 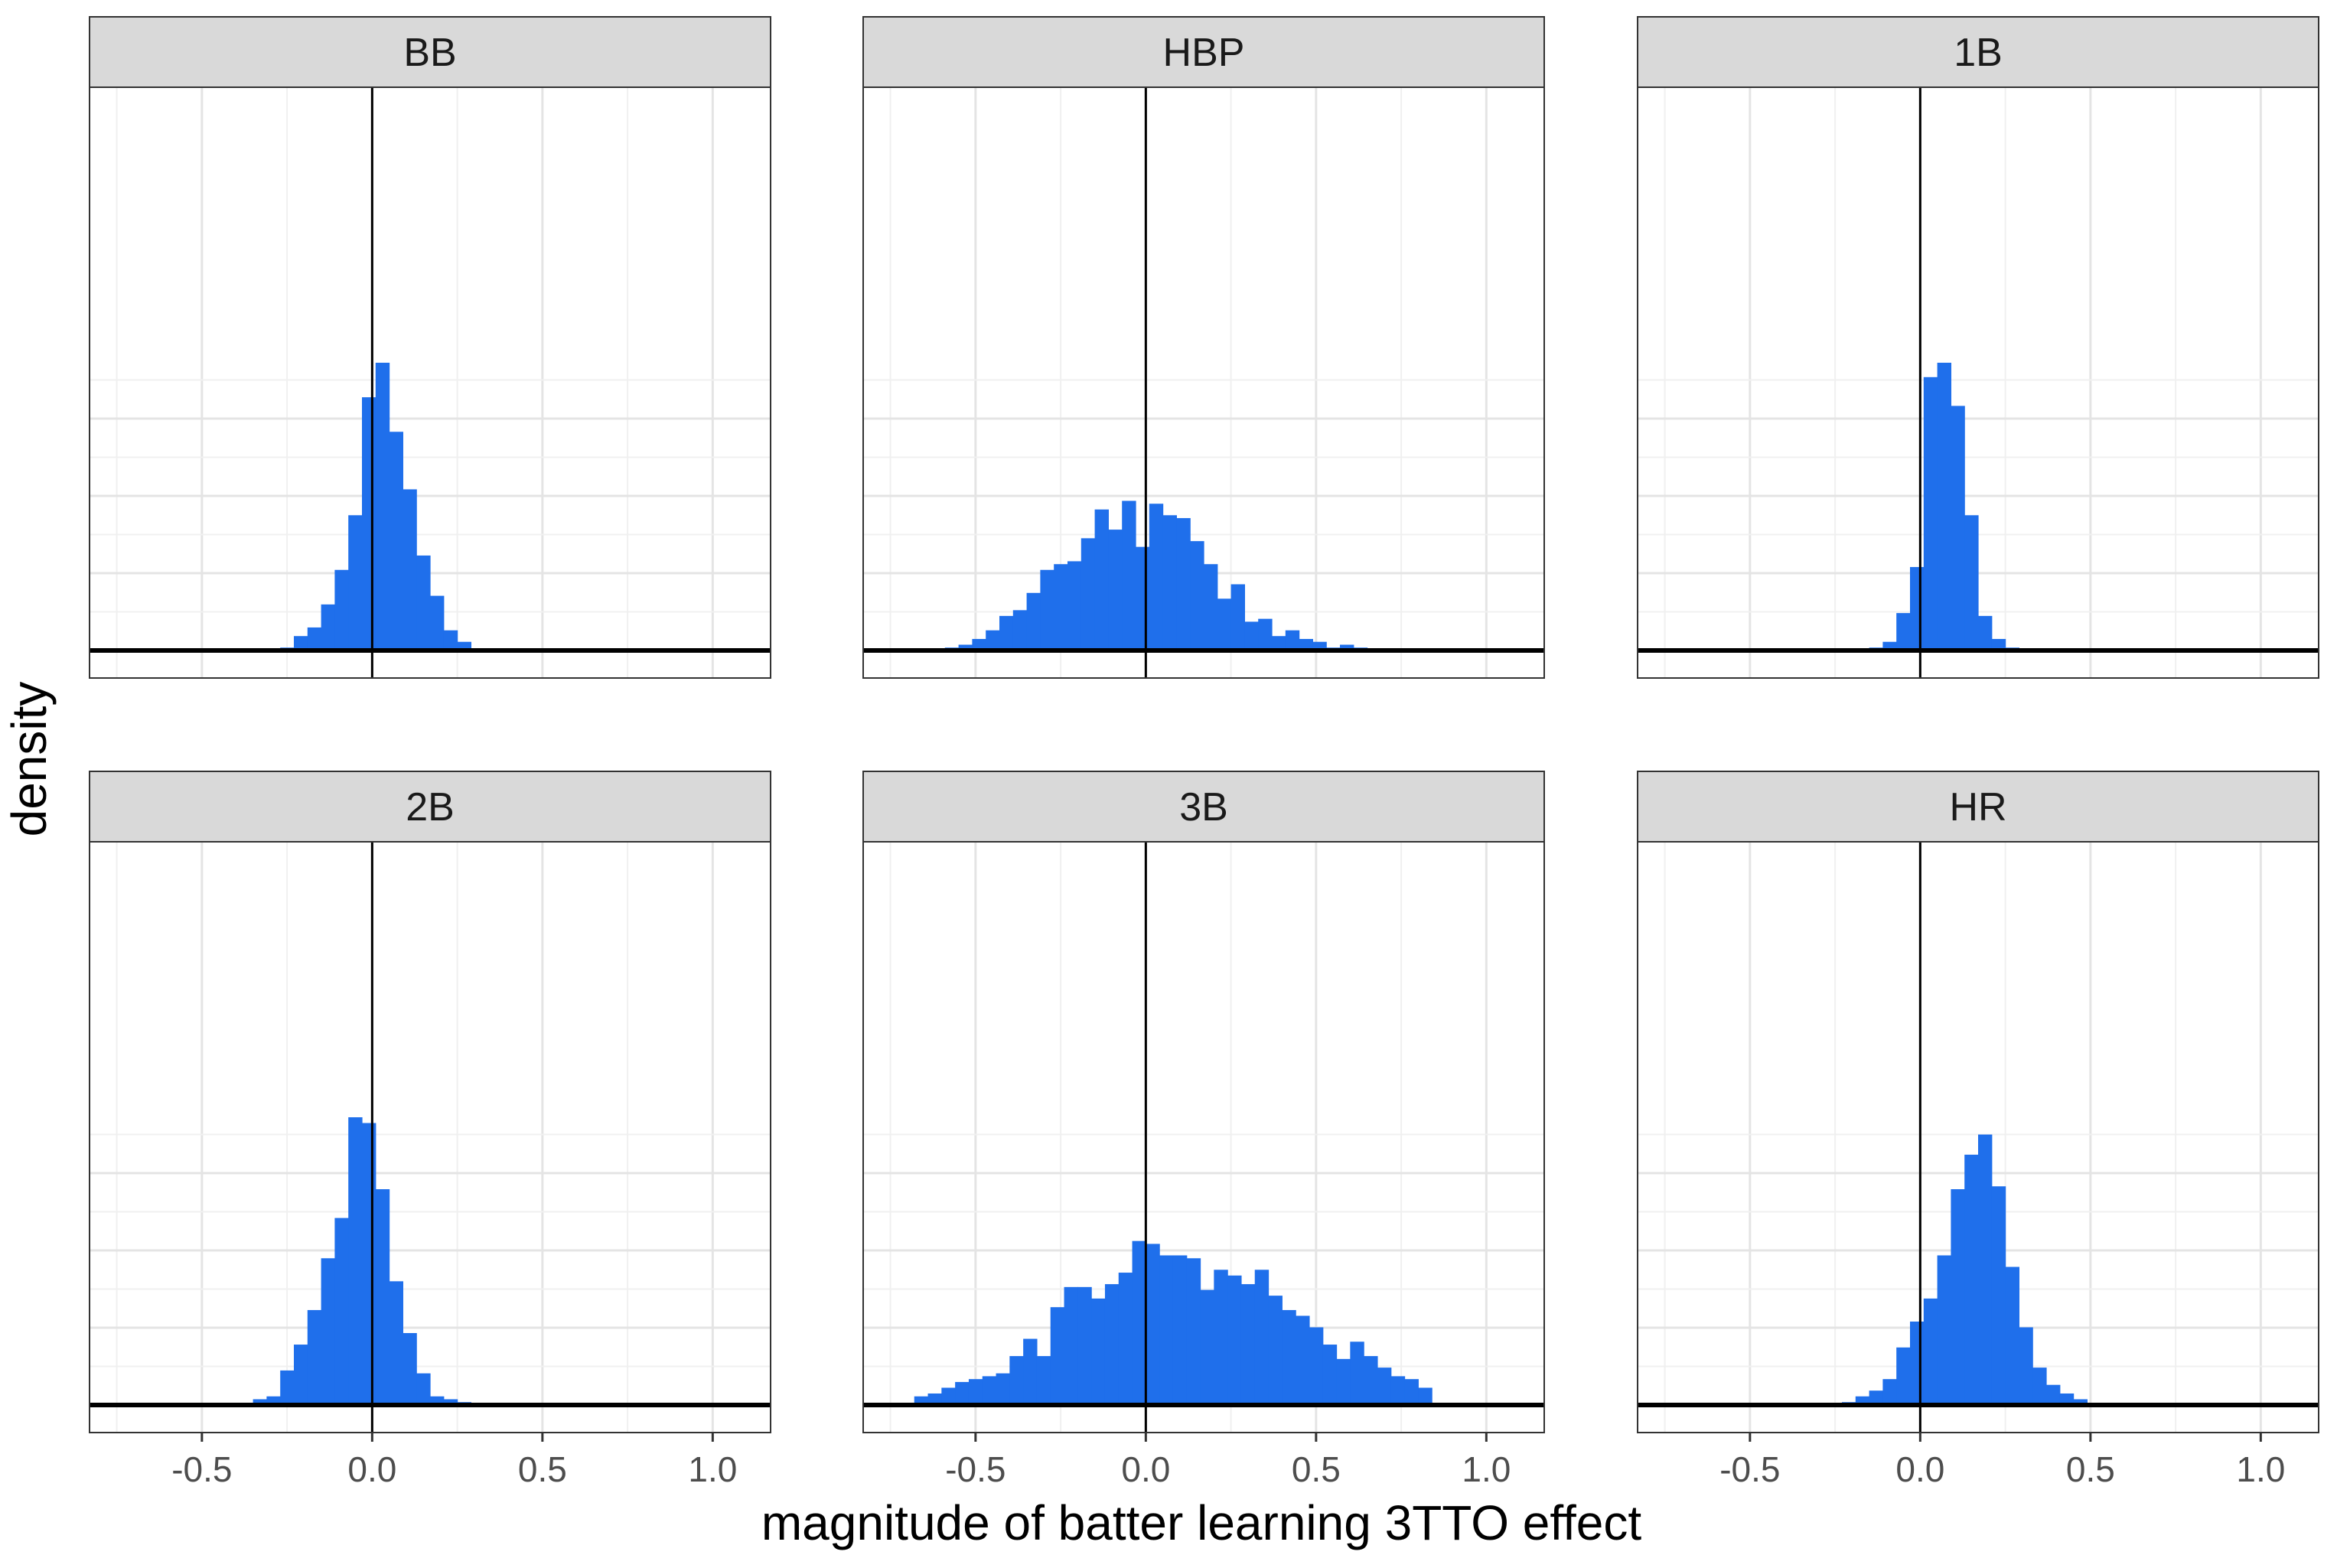 I want to click on facet-strip-label: 2B, so click(x=431, y=807).